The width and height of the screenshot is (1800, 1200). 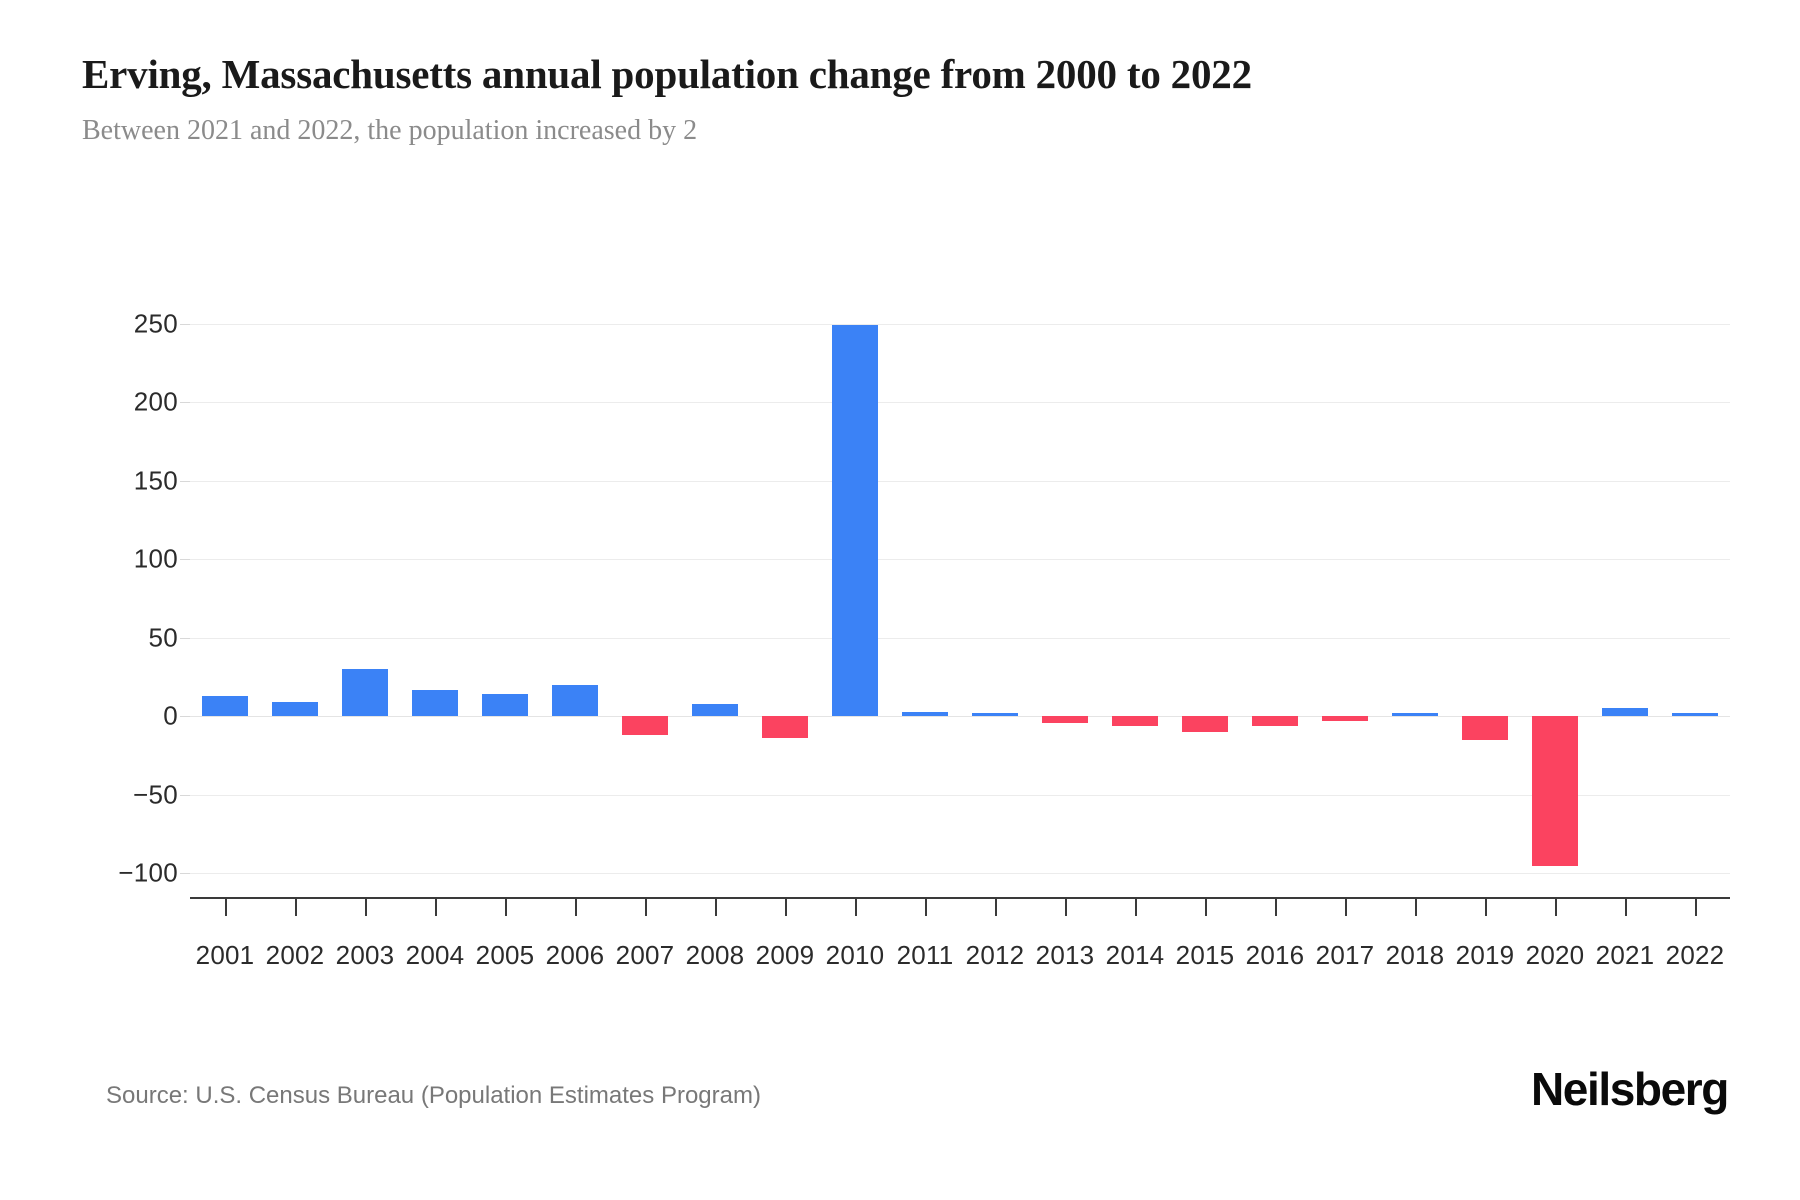 What do you see at coordinates (1625, 955) in the screenshot?
I see `x-axis-label-2021: 2021` at bounding box center [1625, 955].